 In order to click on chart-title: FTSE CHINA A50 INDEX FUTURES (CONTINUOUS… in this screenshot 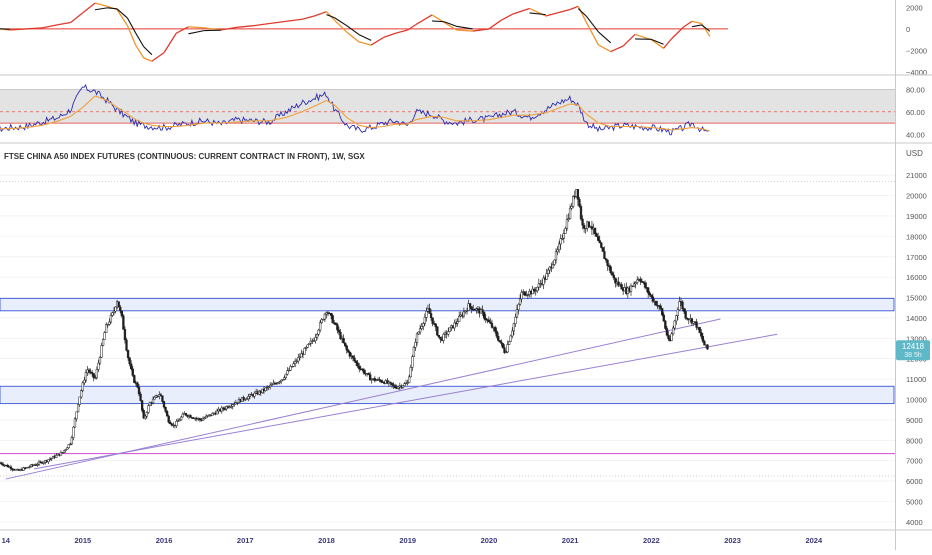, I will do `click(184, 156)`.